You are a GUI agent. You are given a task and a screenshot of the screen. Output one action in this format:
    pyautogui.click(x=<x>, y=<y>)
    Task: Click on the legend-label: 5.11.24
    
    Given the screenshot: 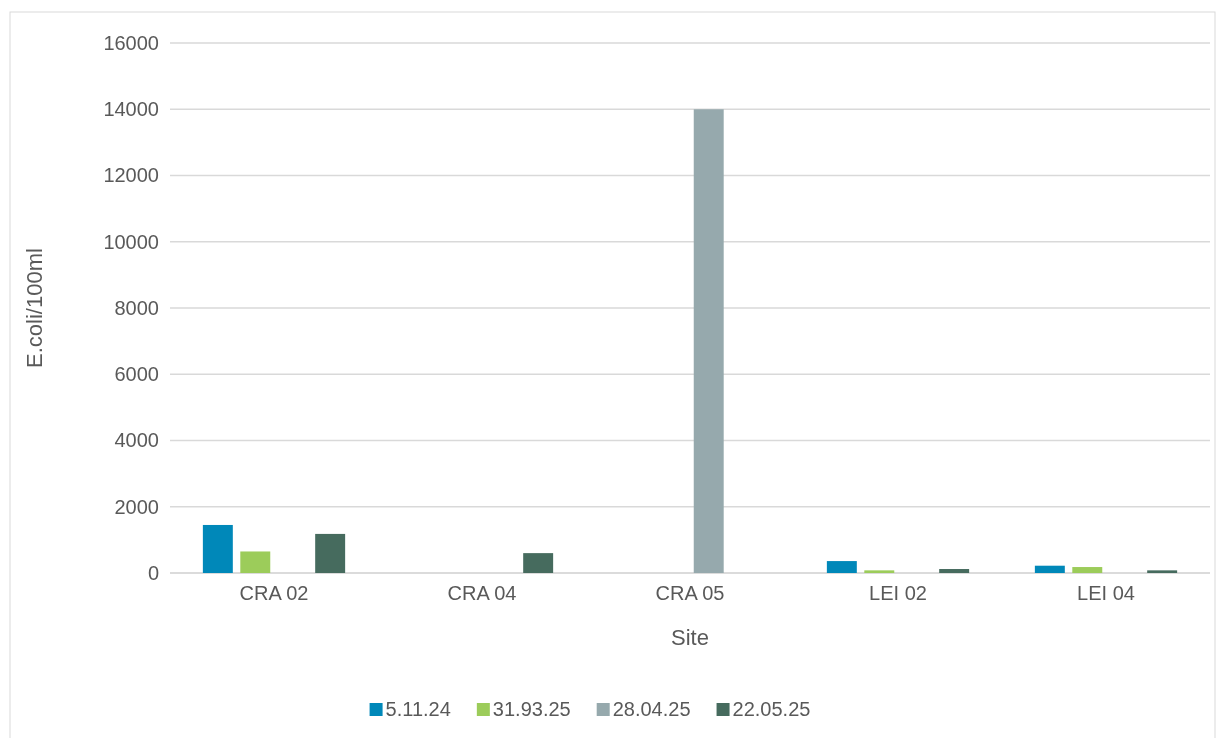 What is the action you would take?
    pyautogui.click(x=418, y=709)
    